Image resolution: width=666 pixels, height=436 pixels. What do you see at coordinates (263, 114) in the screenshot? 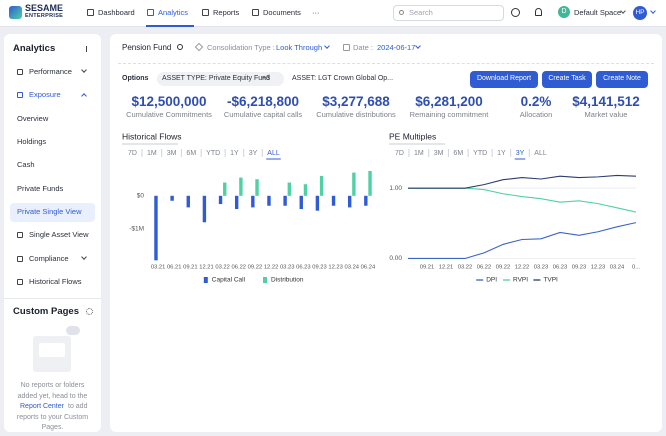
I see `kpi-label: Cumulative capital calls` at bounding box center [263, 114].